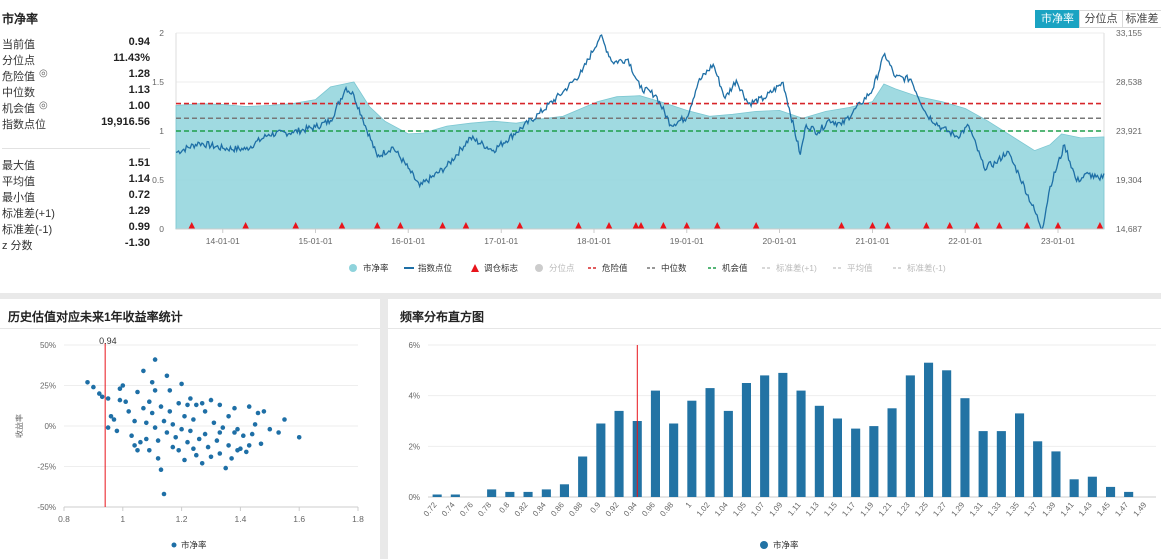 This screenshot has height=559, width=1161. Describe the element at coordinates (728, 268) in the screenshot. I see `legend-item: 机会值` at that location.